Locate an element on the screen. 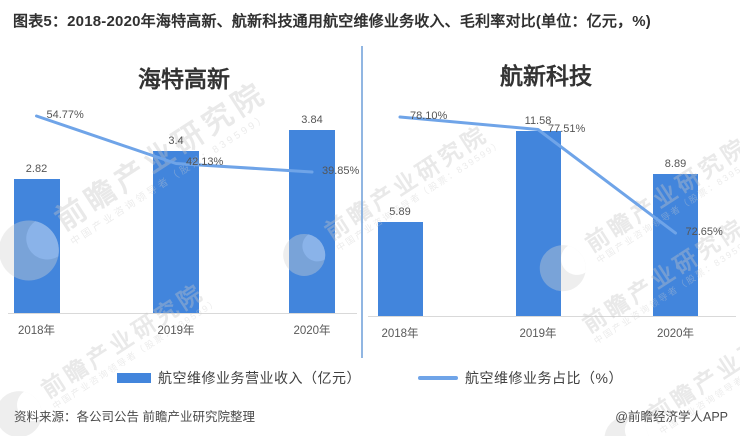  bar-haite-2020 is located at coordinates (312, 221).